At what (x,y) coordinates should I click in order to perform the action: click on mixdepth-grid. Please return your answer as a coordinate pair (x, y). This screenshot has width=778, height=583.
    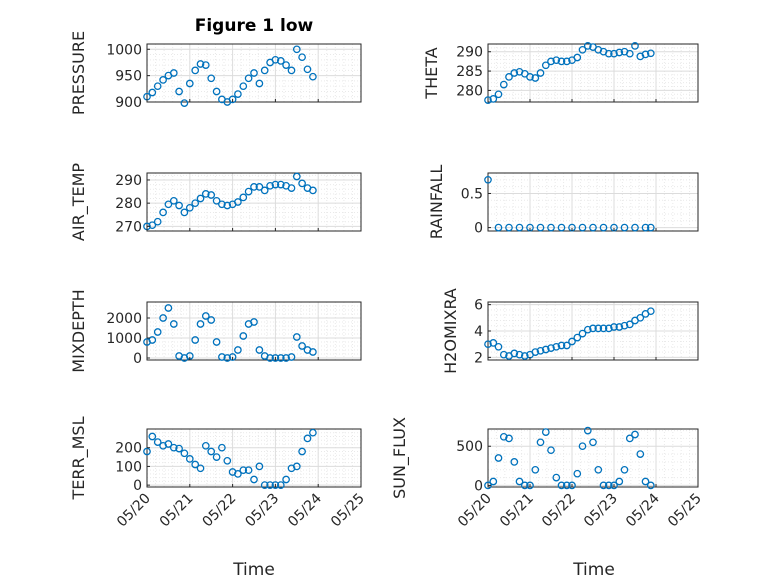
    Looking at the image, I should click on (254, 330).